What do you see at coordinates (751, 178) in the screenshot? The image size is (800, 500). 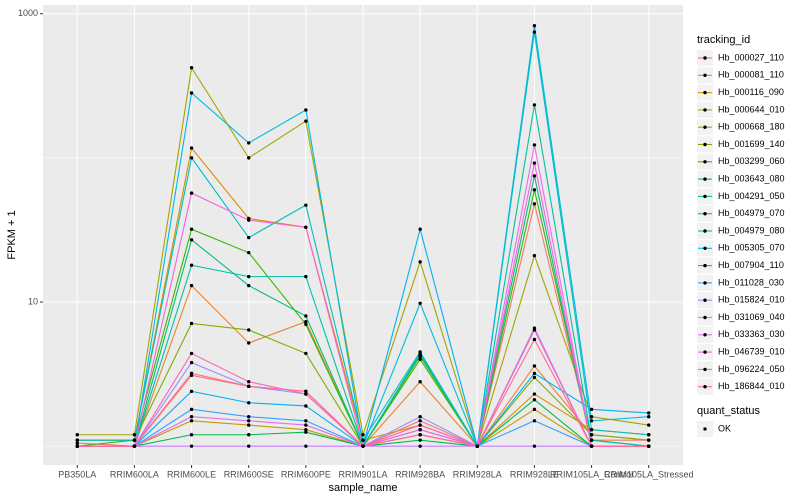 I see `legend-label: Hb_003643_080` at bounding box center [751, 178].